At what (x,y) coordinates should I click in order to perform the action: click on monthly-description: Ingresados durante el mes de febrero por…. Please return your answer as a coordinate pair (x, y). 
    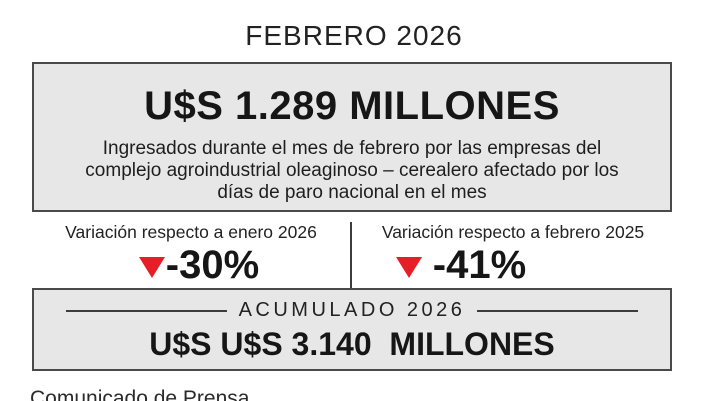
    Looking at the image, I should click on (352, 171).